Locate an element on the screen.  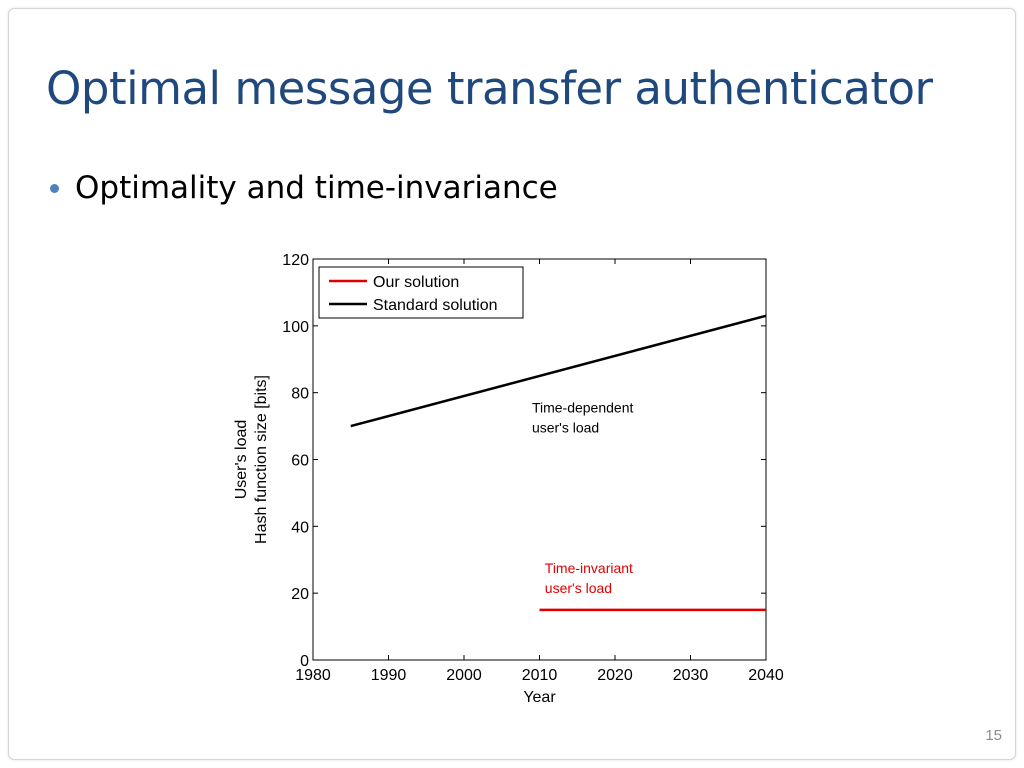
x-tick-label: 2030 is located at coordinates (691, 675).